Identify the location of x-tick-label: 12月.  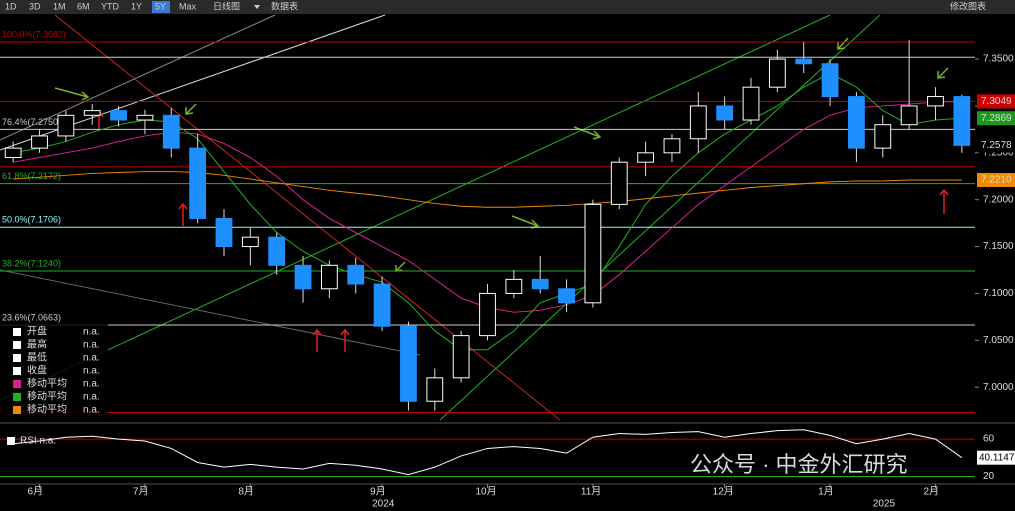
(723, 492).